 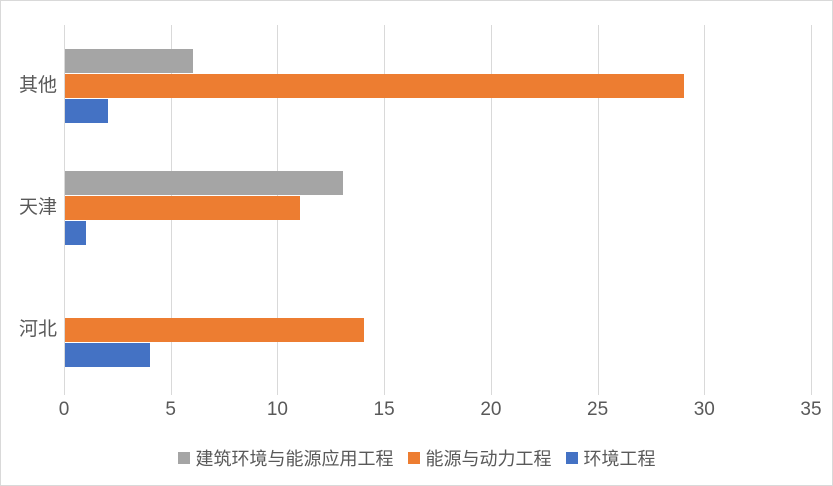 I want to click on legend-item: 能源与动力工程, so click(x=479, y=458).